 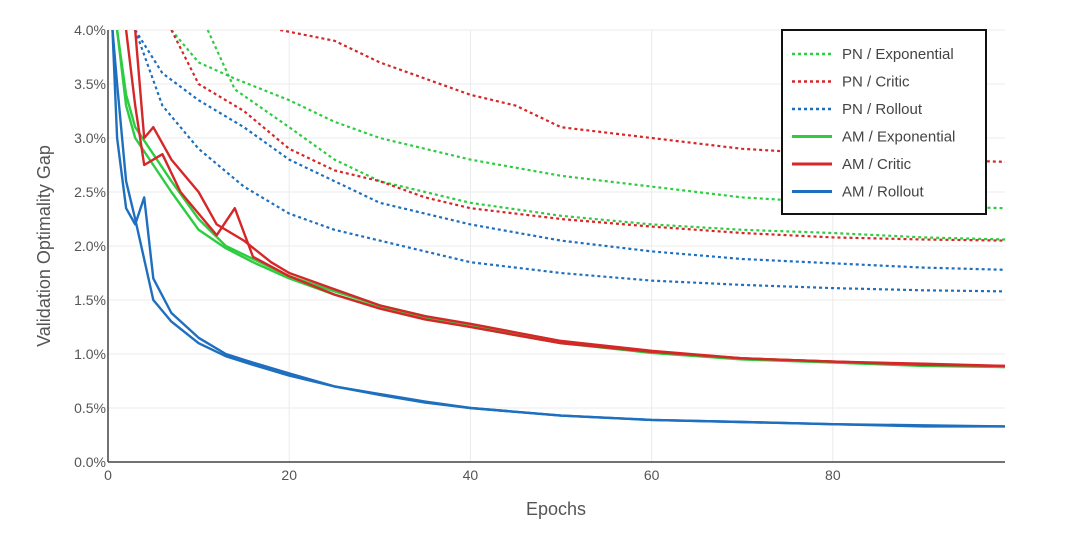 What do you see at coordinates (289, 475) in the screenshot?
I see `x-tick-label: 20` at bounding box center [289, 475].